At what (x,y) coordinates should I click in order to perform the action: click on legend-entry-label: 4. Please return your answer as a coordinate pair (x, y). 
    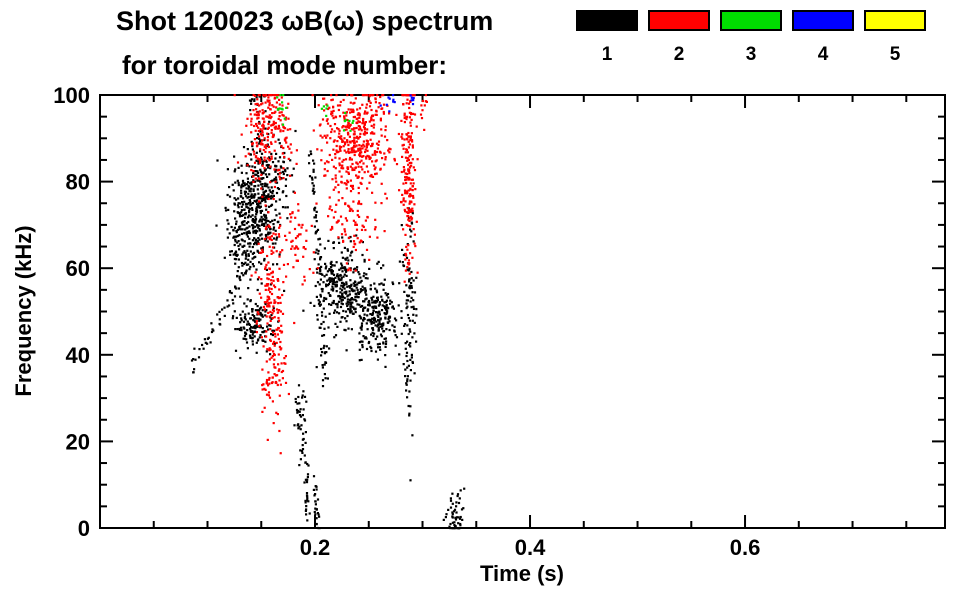
    Looking at the image, I should click on (823, 54).